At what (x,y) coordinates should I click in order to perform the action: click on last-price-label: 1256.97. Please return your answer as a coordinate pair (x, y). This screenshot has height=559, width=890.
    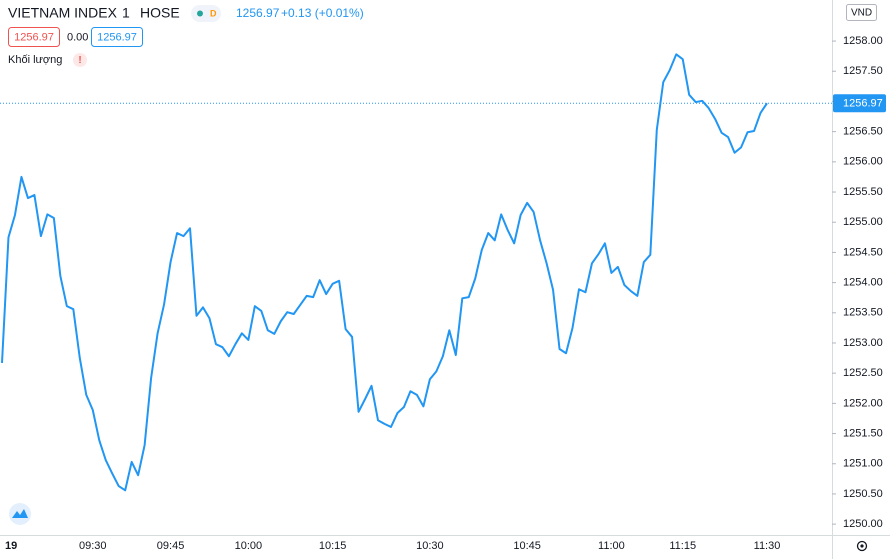
    Looking at the image, I should click on (863, 104).